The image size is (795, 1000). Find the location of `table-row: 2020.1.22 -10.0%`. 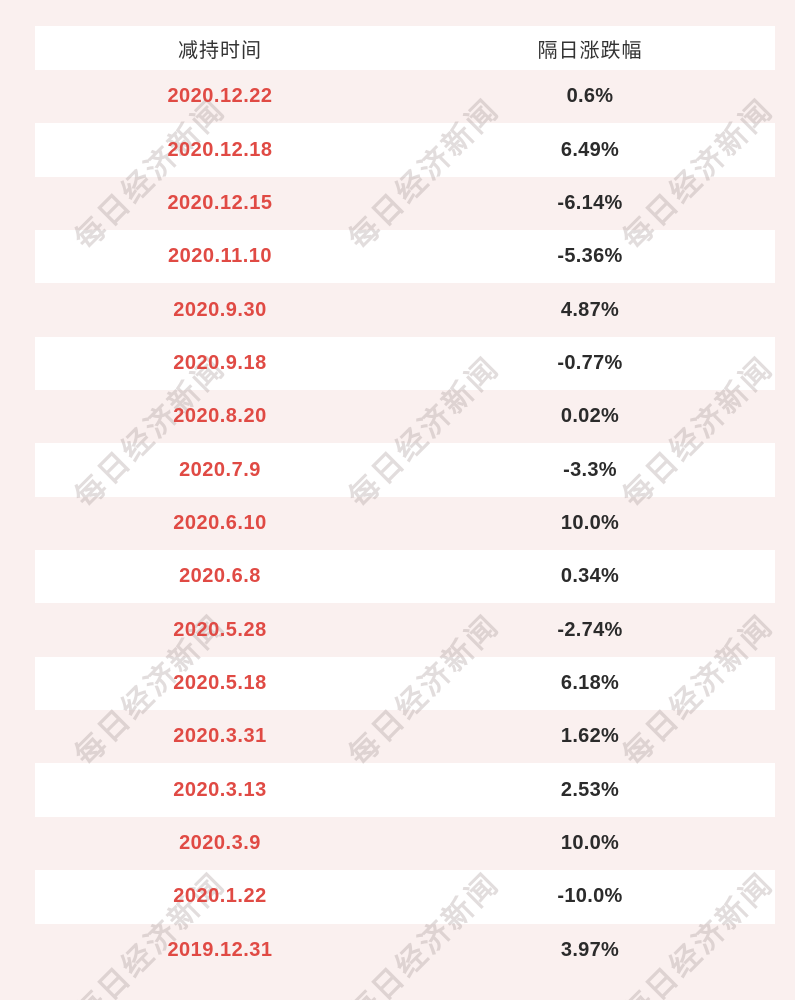

table-row: 2020.1.22 -10.0% is located at coordinates (405, 897).